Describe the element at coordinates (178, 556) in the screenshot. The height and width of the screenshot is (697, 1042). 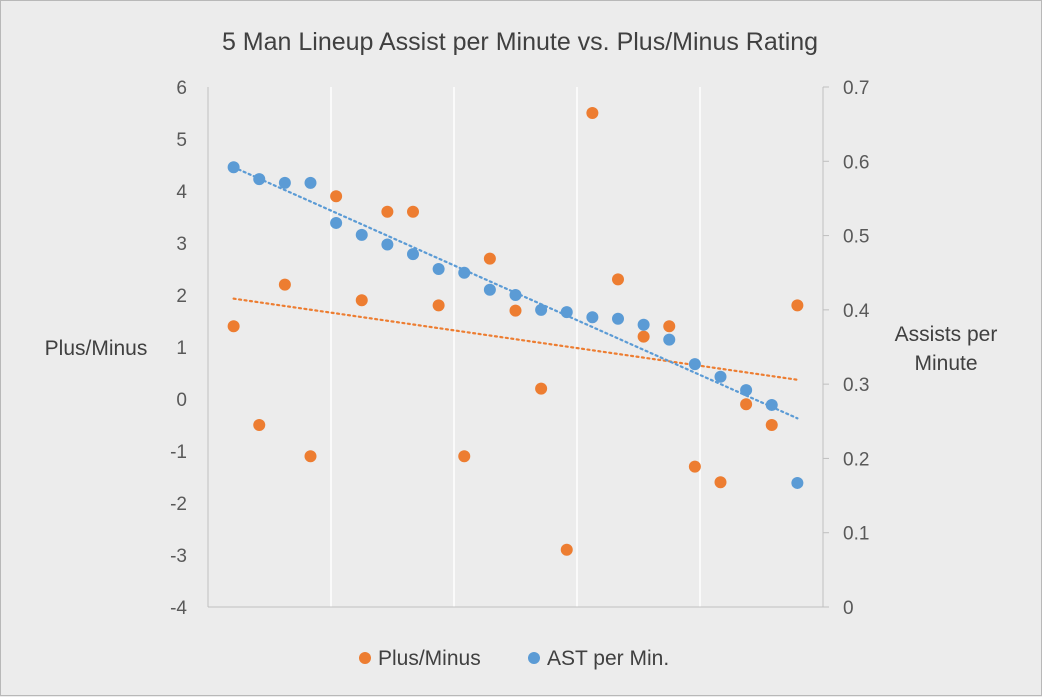
I see `y-left-tick-label: -3` at that location.